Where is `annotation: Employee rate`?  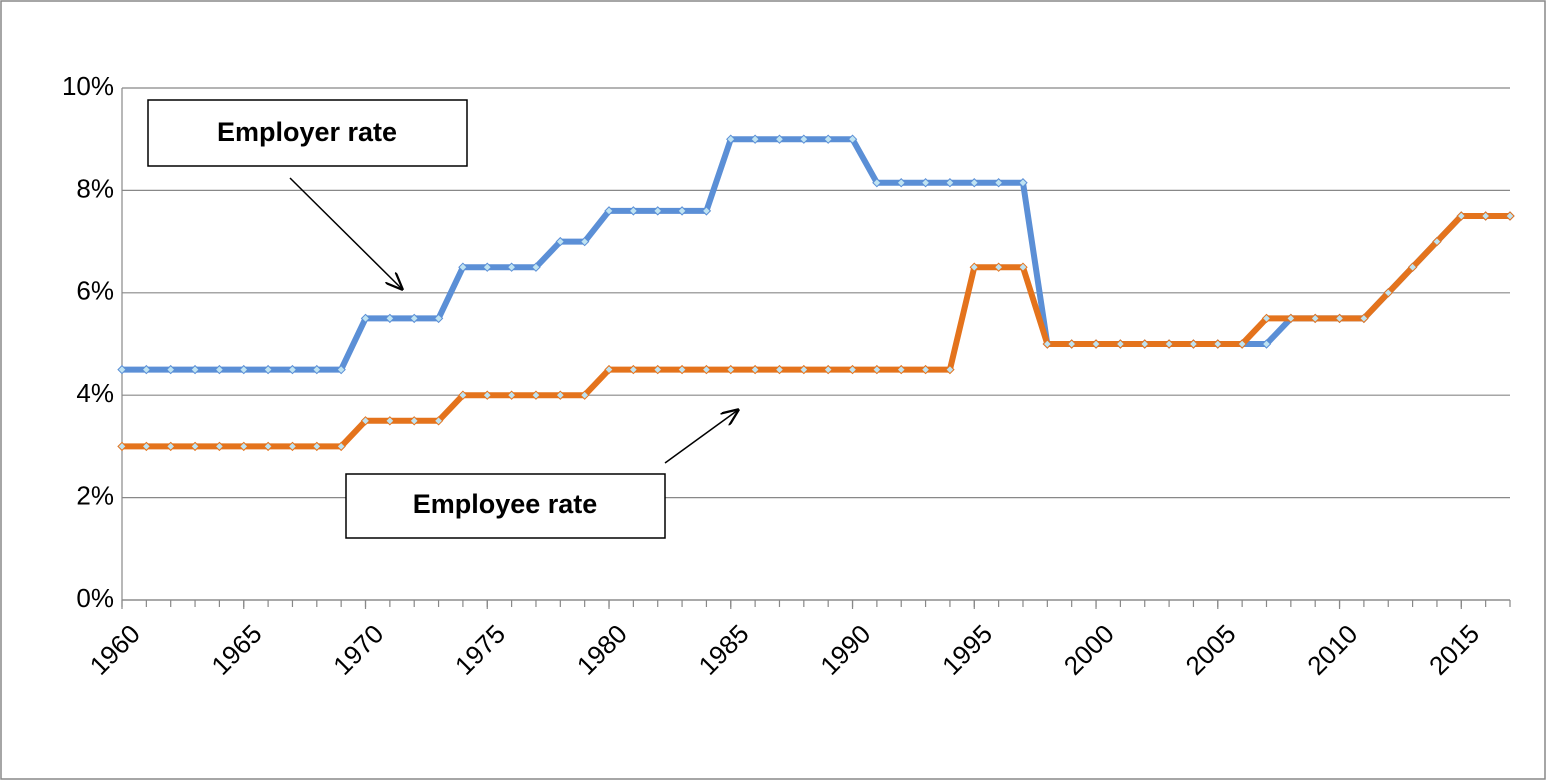
annotation: Employee rate is located at coordinates (505, 504).